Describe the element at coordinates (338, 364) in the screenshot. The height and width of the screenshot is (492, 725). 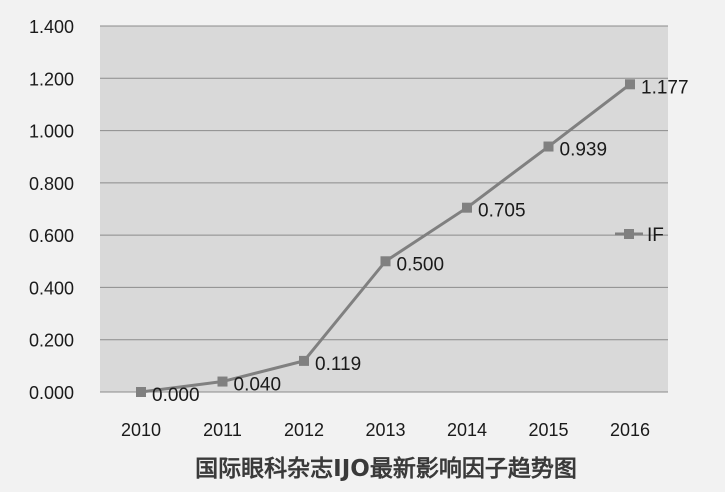
I see `data-label: 0.119` at that location.